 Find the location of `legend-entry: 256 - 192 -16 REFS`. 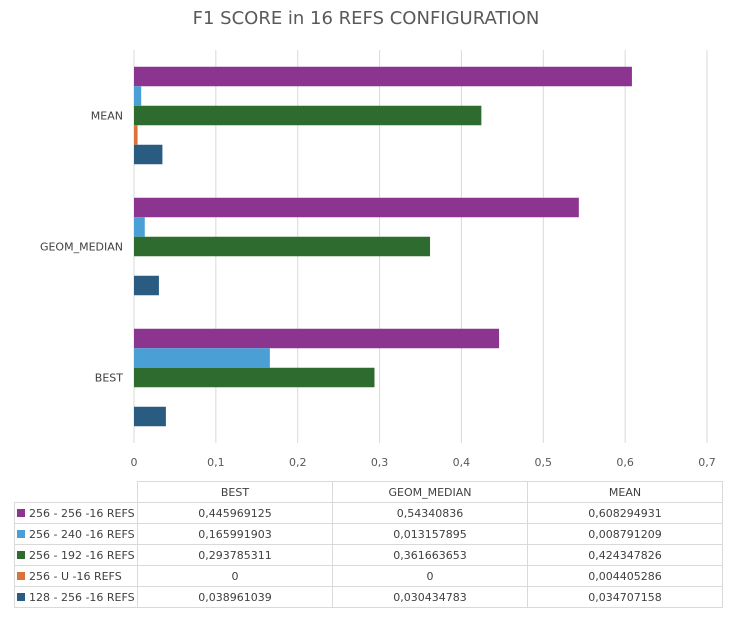

legend-entry: 256 - 192 -16 REFS is located at coordinates (76, 555).